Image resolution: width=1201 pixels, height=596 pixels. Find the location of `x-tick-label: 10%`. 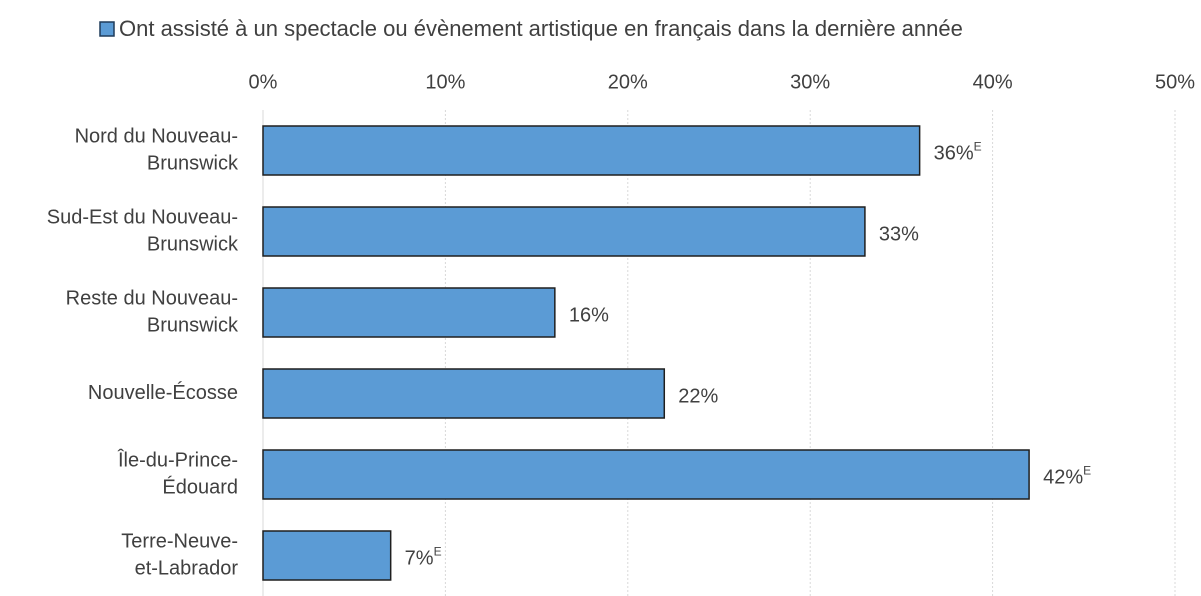

x-tick-label: 10% is located at coordinates (445, 82).